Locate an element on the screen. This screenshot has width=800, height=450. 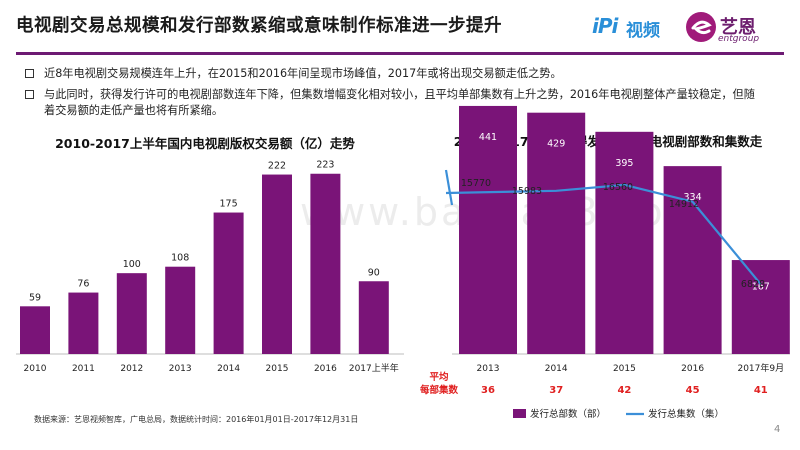
bar-data-label: 100 is located at coordinates (132, 264).